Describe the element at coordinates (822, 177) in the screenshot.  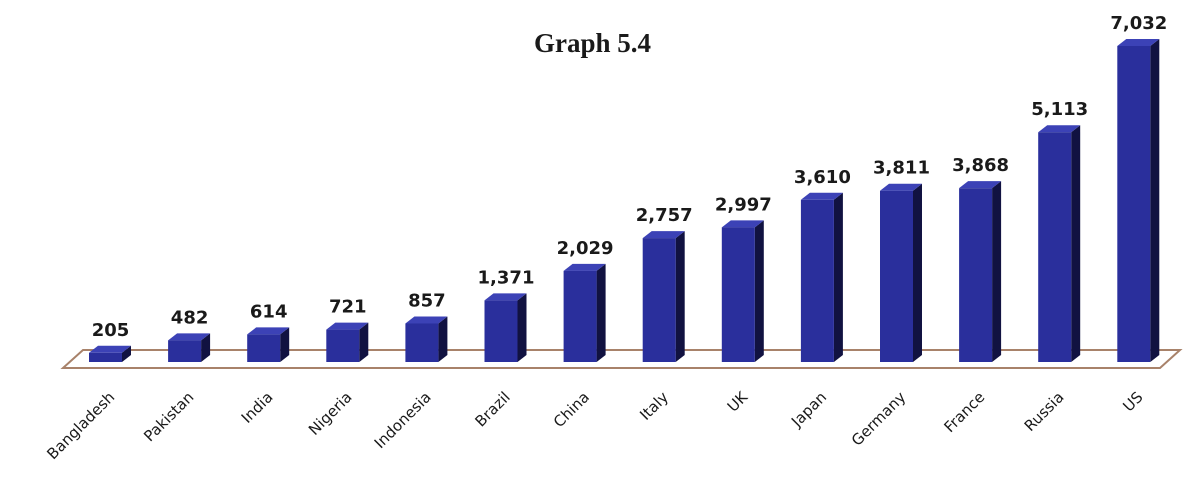
I see `value-label-japan: 3,610` at that location.